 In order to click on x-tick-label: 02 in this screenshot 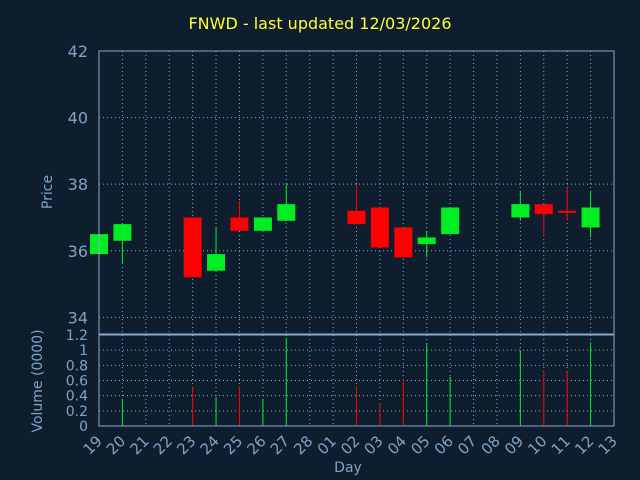, I will do `click(350, 445)`.